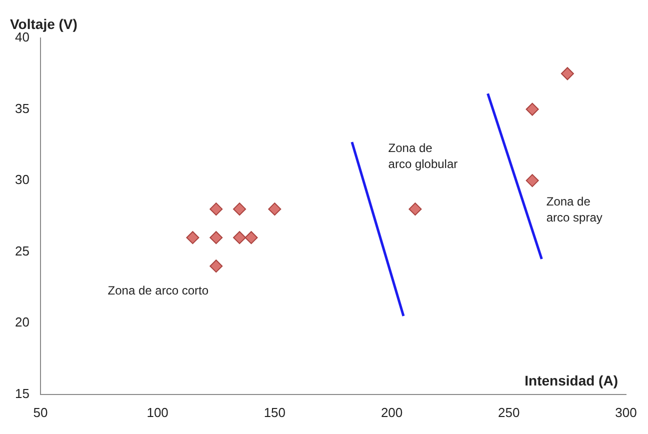  Describe the element at coordinates (22, 37) in the screenshot. I see `y-tick-label: 40` at that location.